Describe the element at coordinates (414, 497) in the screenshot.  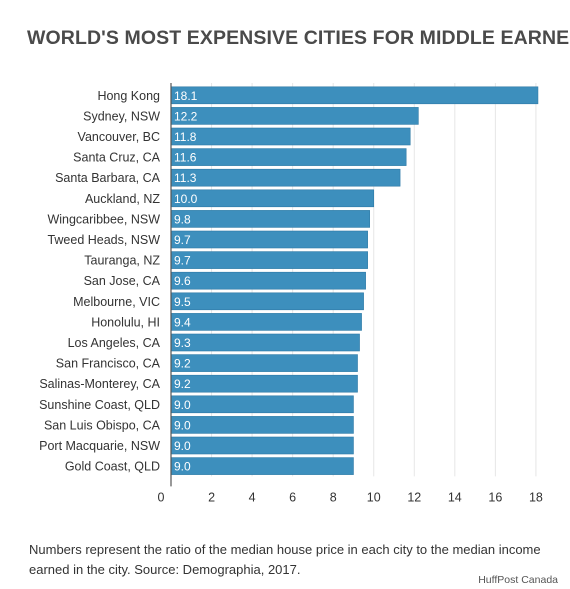
I see `x-tick-label: 12` at that location.